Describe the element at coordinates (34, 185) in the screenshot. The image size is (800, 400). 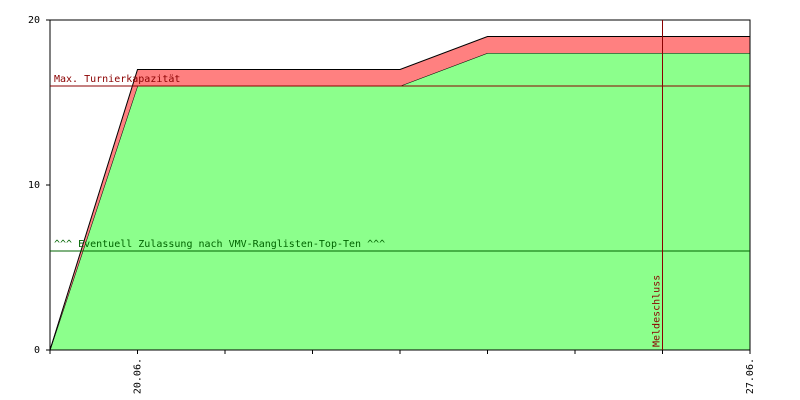
I see `y-tick-label: 10` at that location.